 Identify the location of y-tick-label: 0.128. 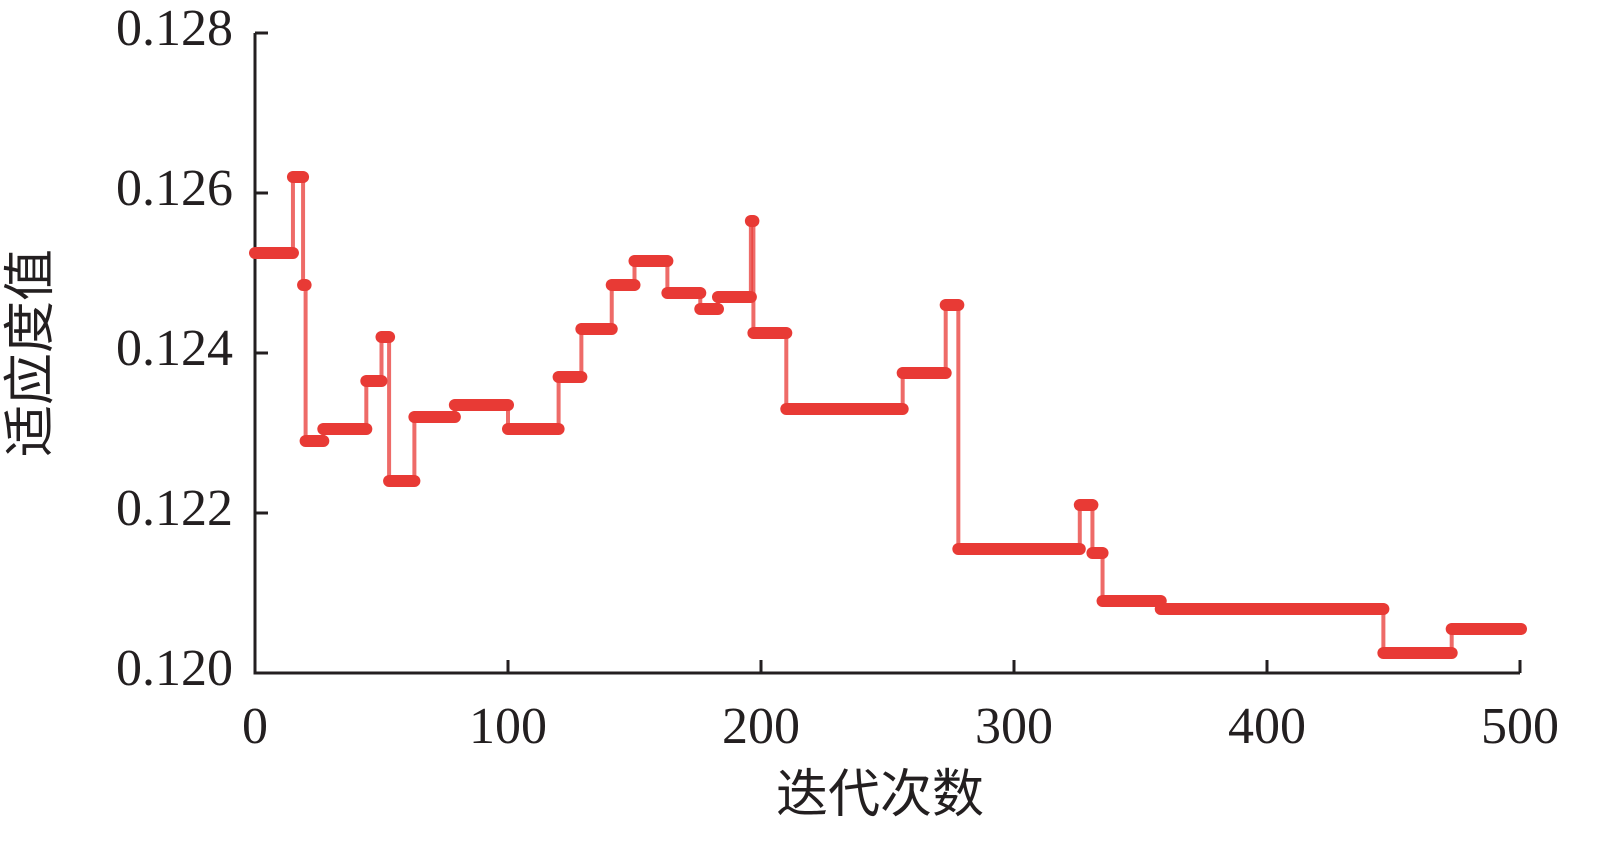
(174, 28).